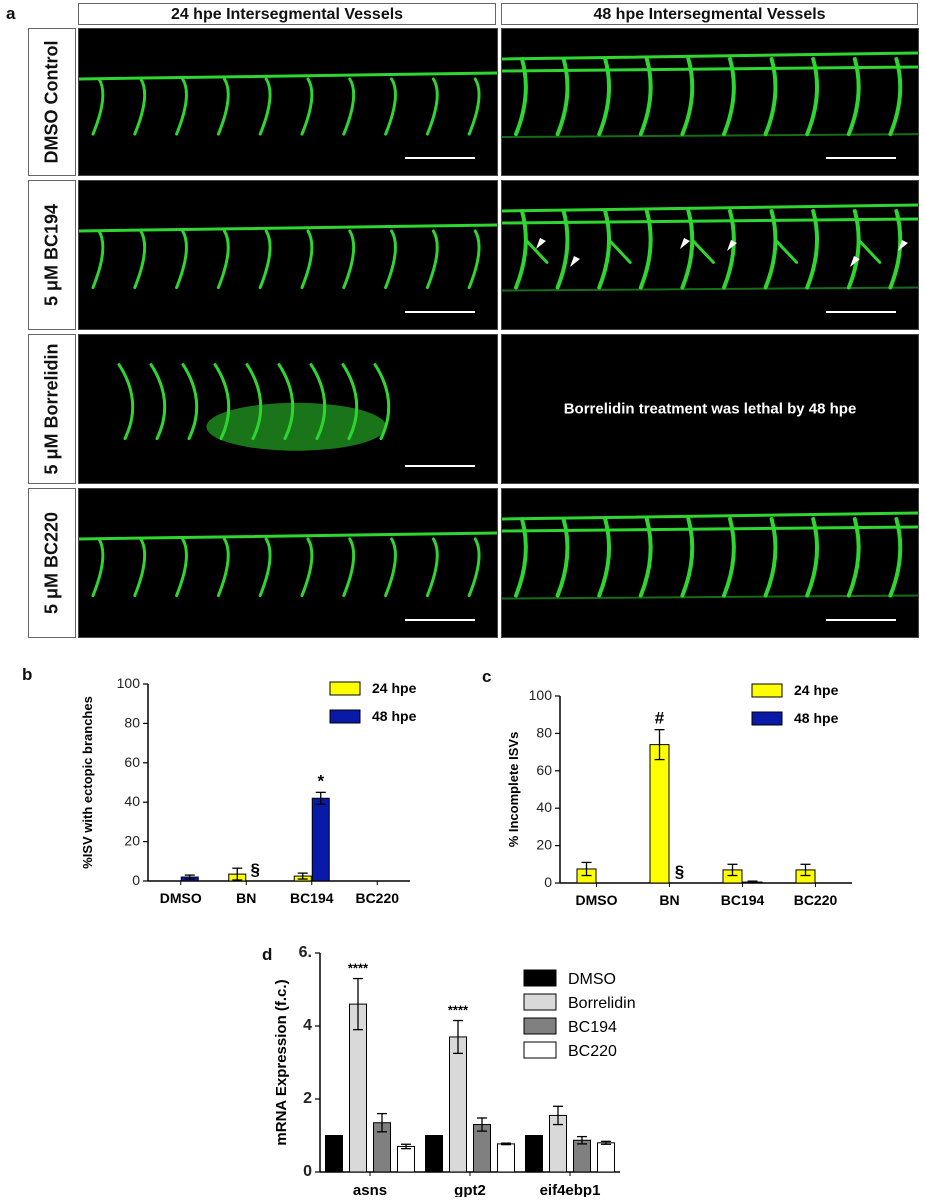  Describe the element at coordinates (394, 716) in the screenshot. I see `legend-label: 48 hpe` at that location.